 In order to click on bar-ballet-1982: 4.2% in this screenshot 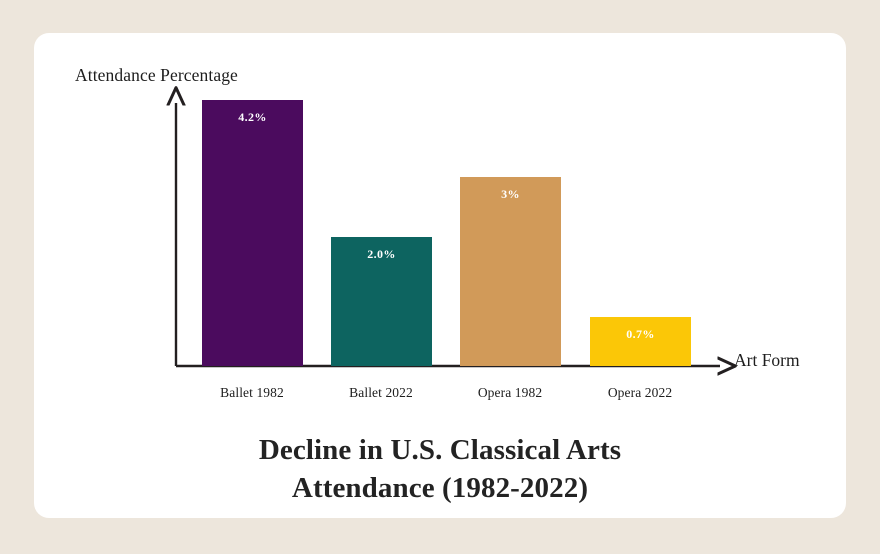, I will do `click(252, 233)`.